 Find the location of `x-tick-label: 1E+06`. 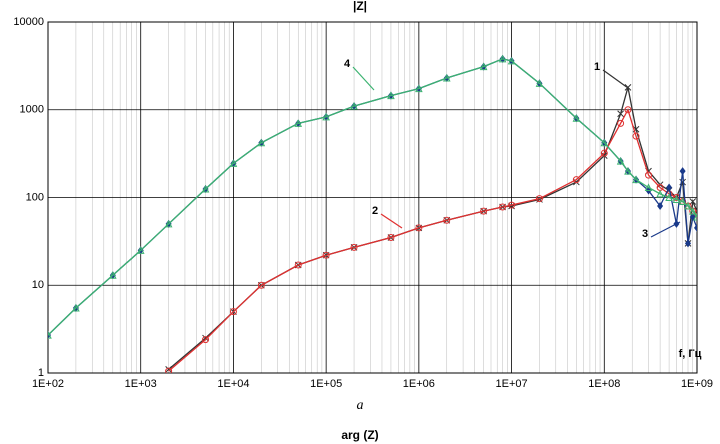

x-tick-label: 1E+06 is located at coordinates (419, 384).